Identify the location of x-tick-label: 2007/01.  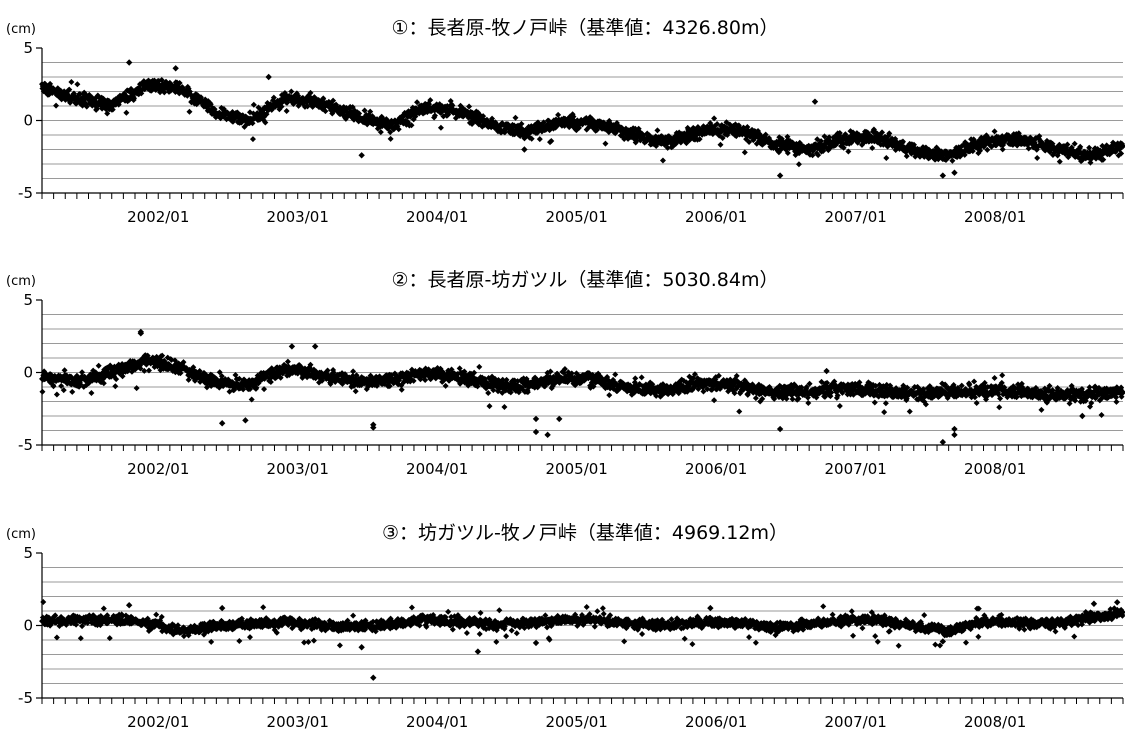
(855, 217).